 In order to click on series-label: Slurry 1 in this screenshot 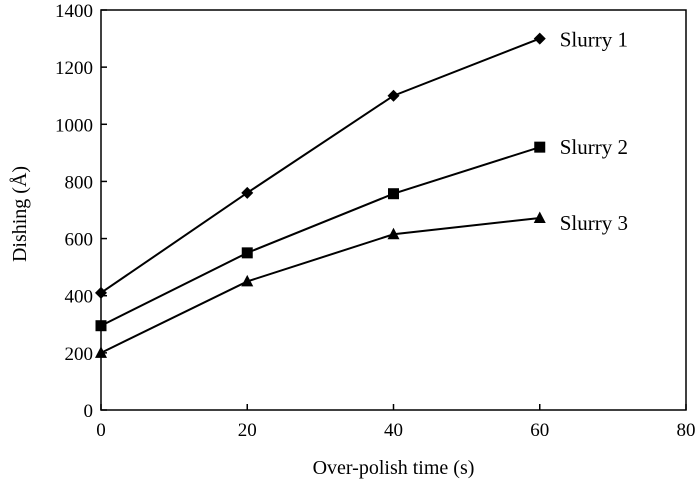, I will do `click(594, 40)`.